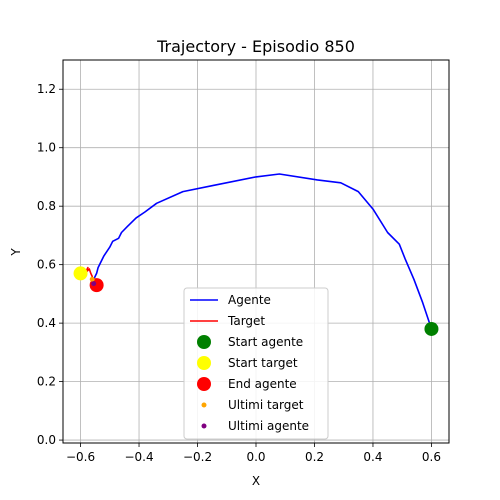 Image resolution: width=500 pixels, height=500 pixels. I want to click on legend-box, so click(256, 363).